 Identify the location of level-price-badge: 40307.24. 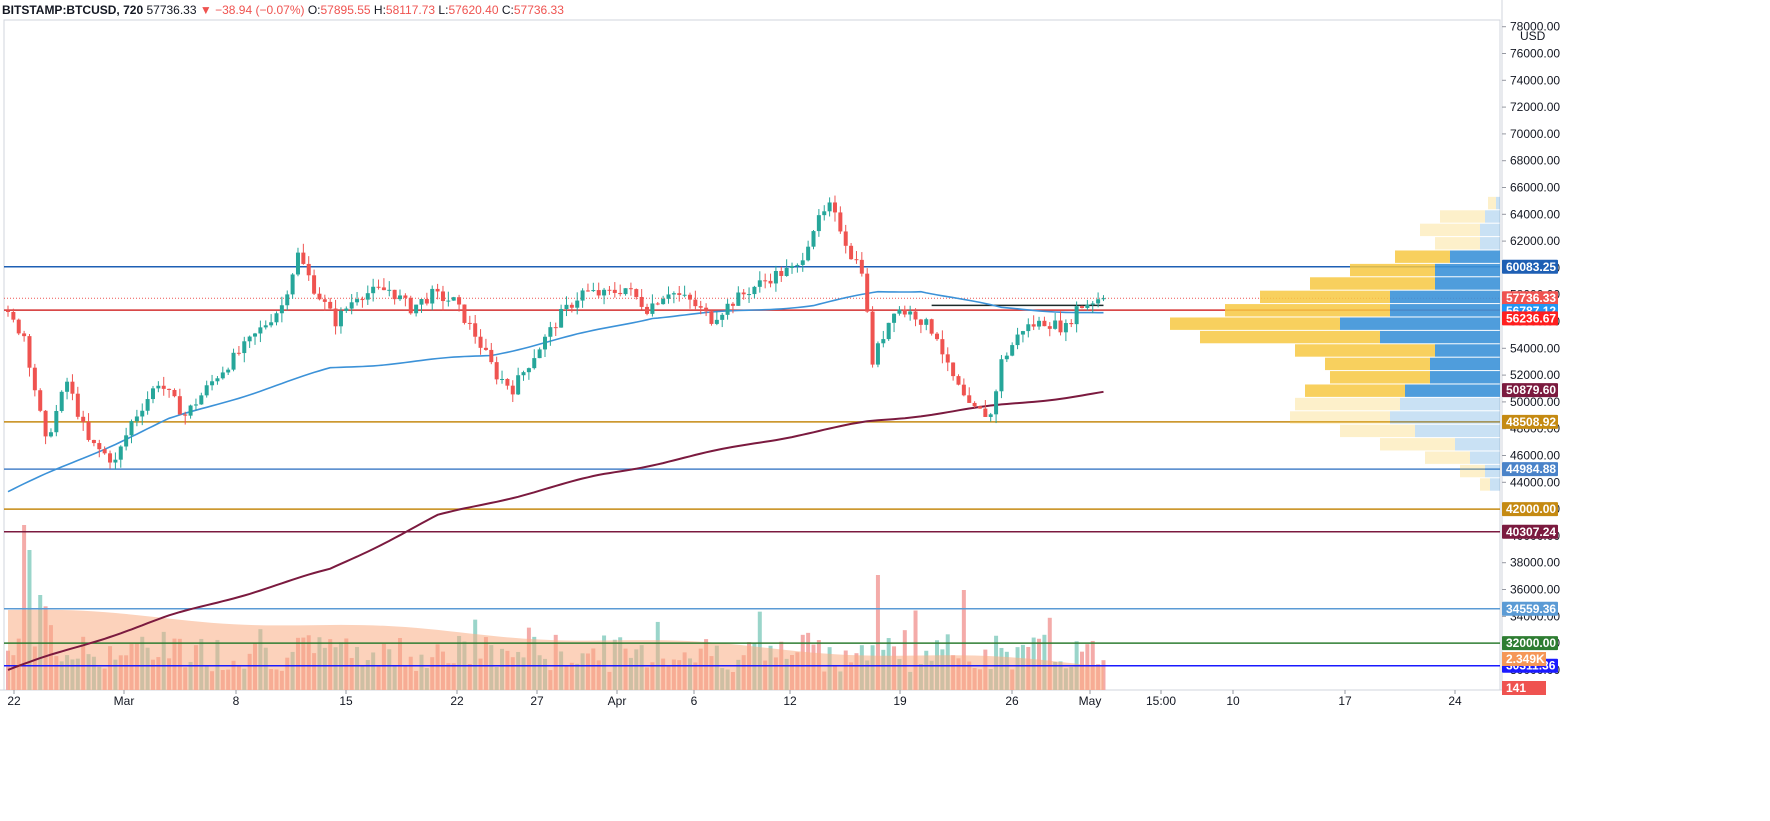
(1531, 532).